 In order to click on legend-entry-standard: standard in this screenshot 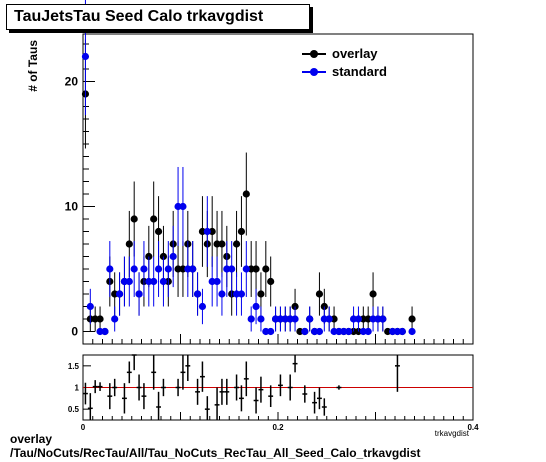, I will do `click(353, 72)`.